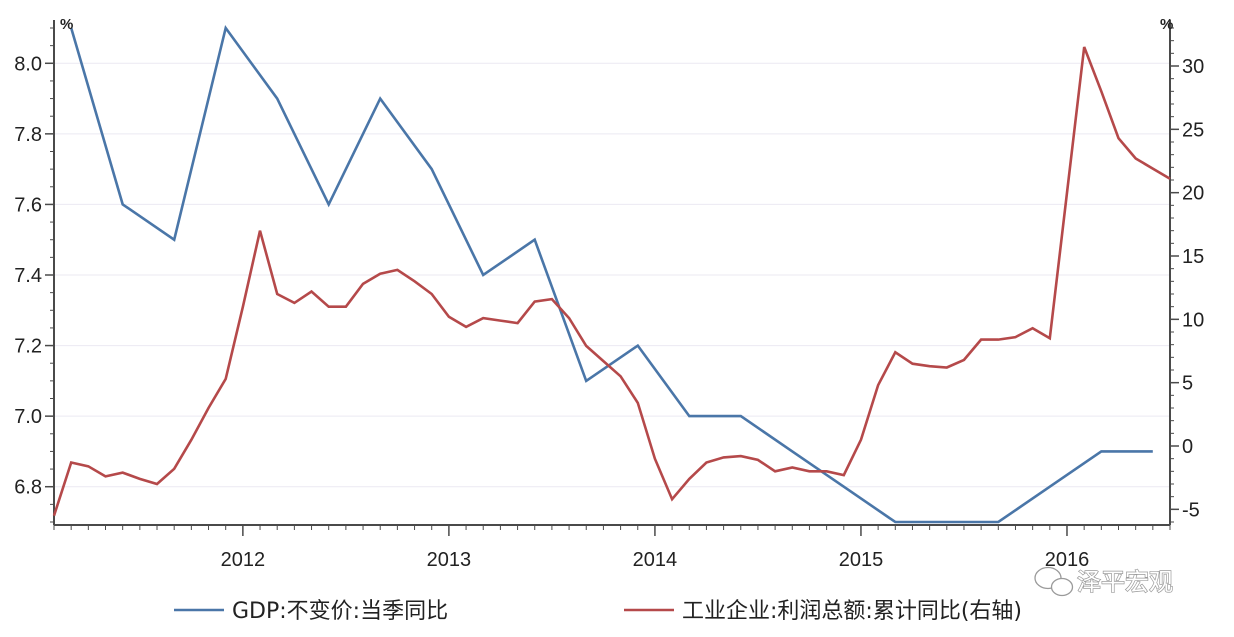 This screenshot has height=637, width=1234. I want to click on x-tick-label: 2016, so click(1067, 560).